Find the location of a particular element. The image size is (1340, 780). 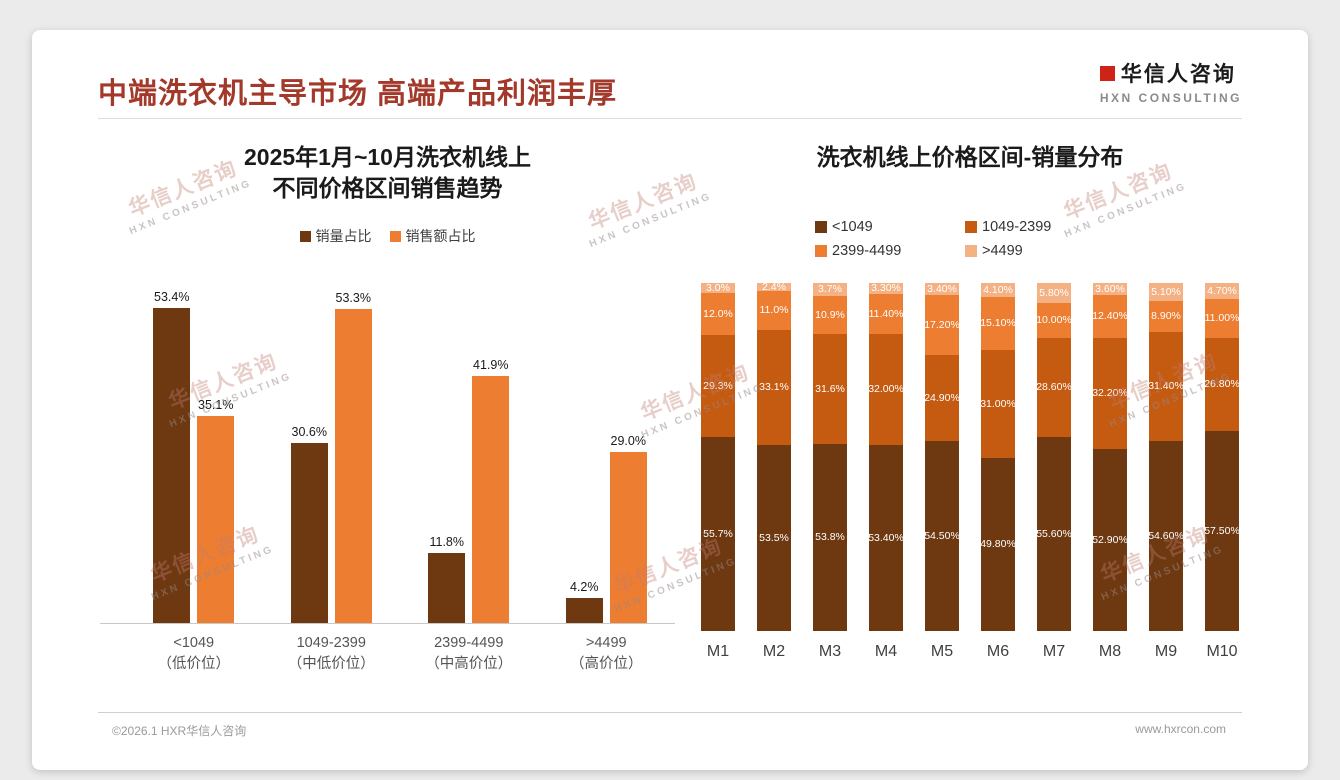

stacked-bar-column: 5.10% 8.90% 31.40% 54.60% is located at coordinates (1166, 457).